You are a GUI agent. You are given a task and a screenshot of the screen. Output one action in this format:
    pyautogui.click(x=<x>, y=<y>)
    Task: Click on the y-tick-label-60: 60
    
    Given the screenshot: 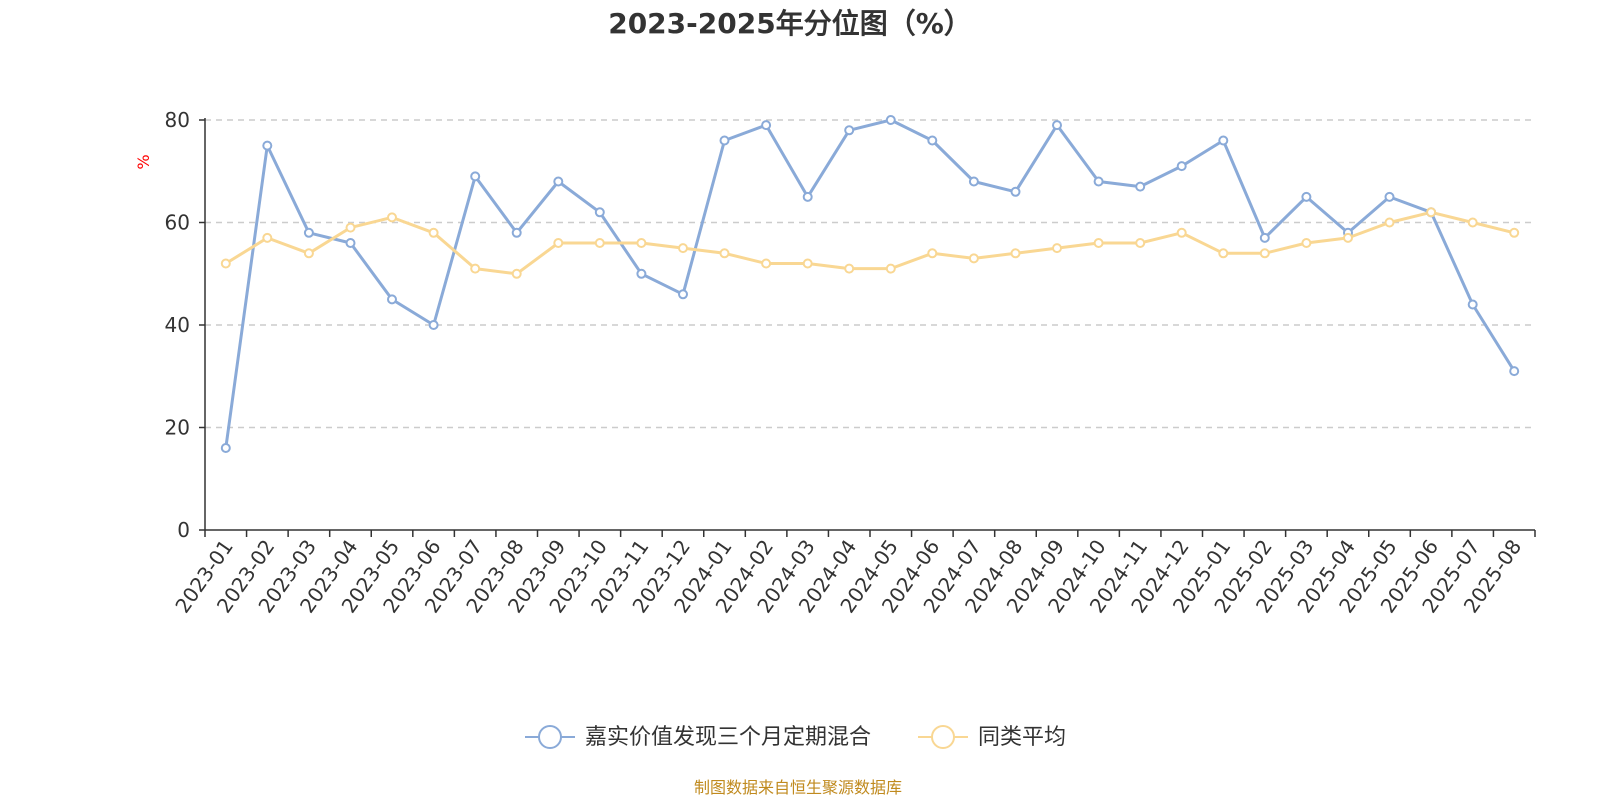 What is the action you would take?
    pyautogui.click(x=177, y=223)
    